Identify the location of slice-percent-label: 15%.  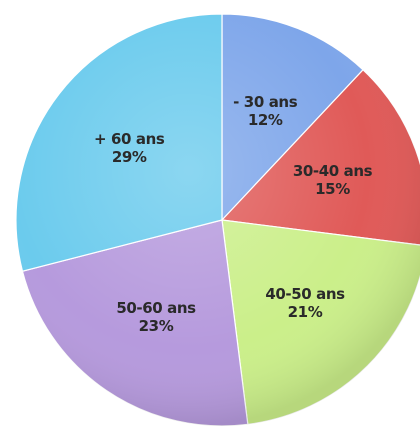
(332, 189).